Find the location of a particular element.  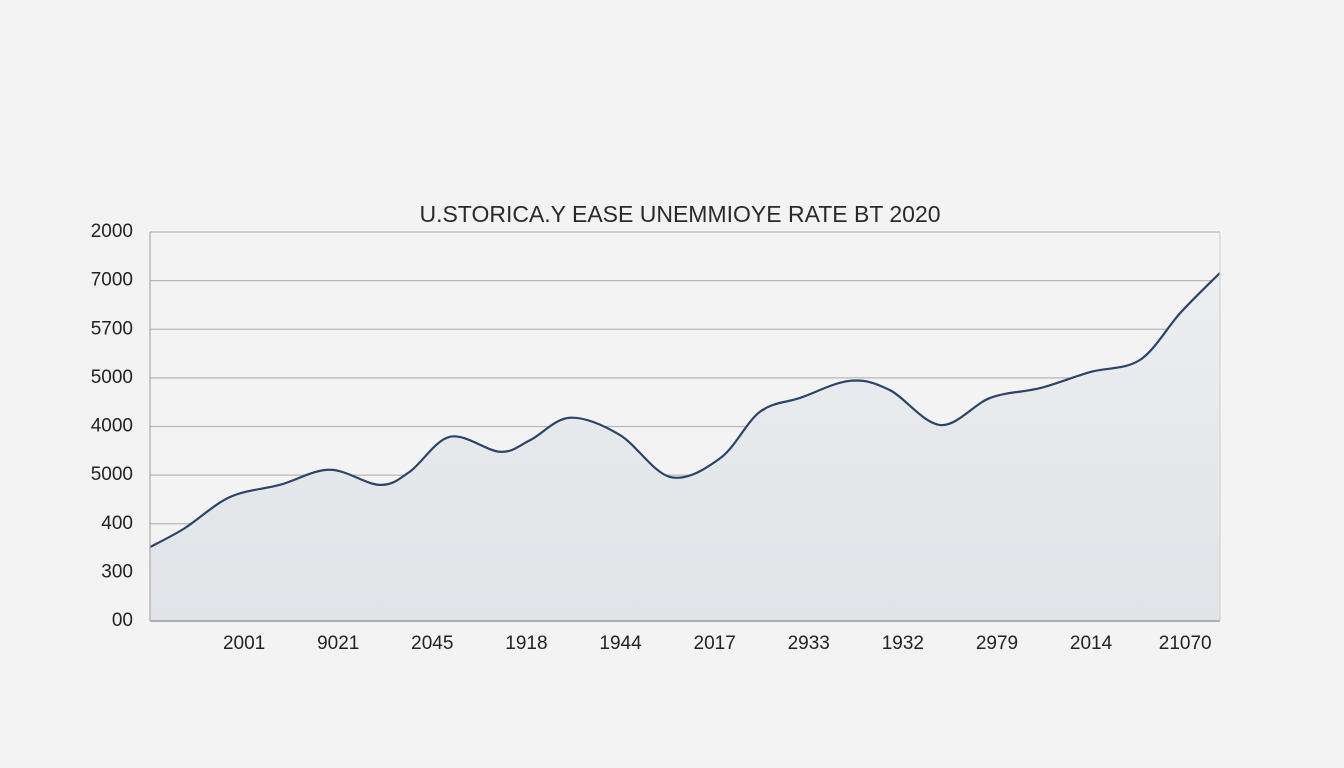

y-tick-label: 00 is located at coordinates (122, 620).